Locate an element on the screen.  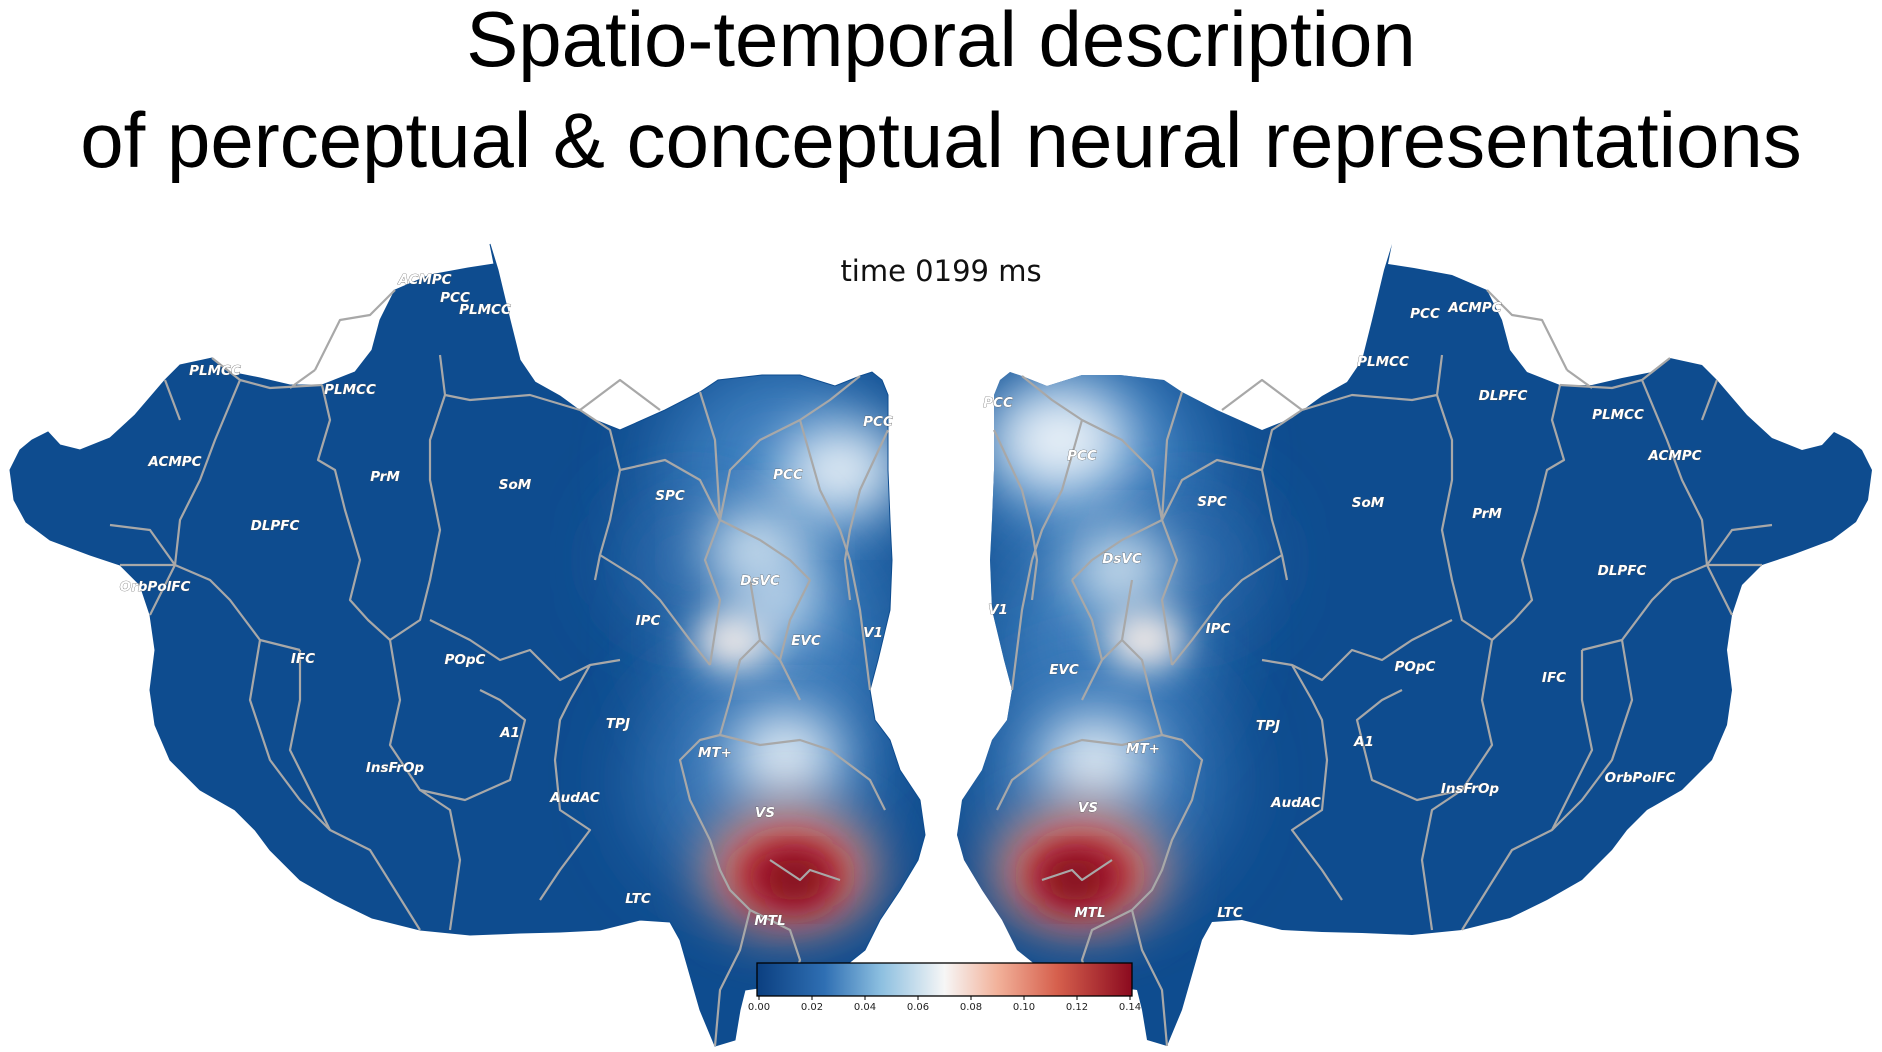
colorbar-tick-label: 0.08 is located at coordinates (971, 1007).